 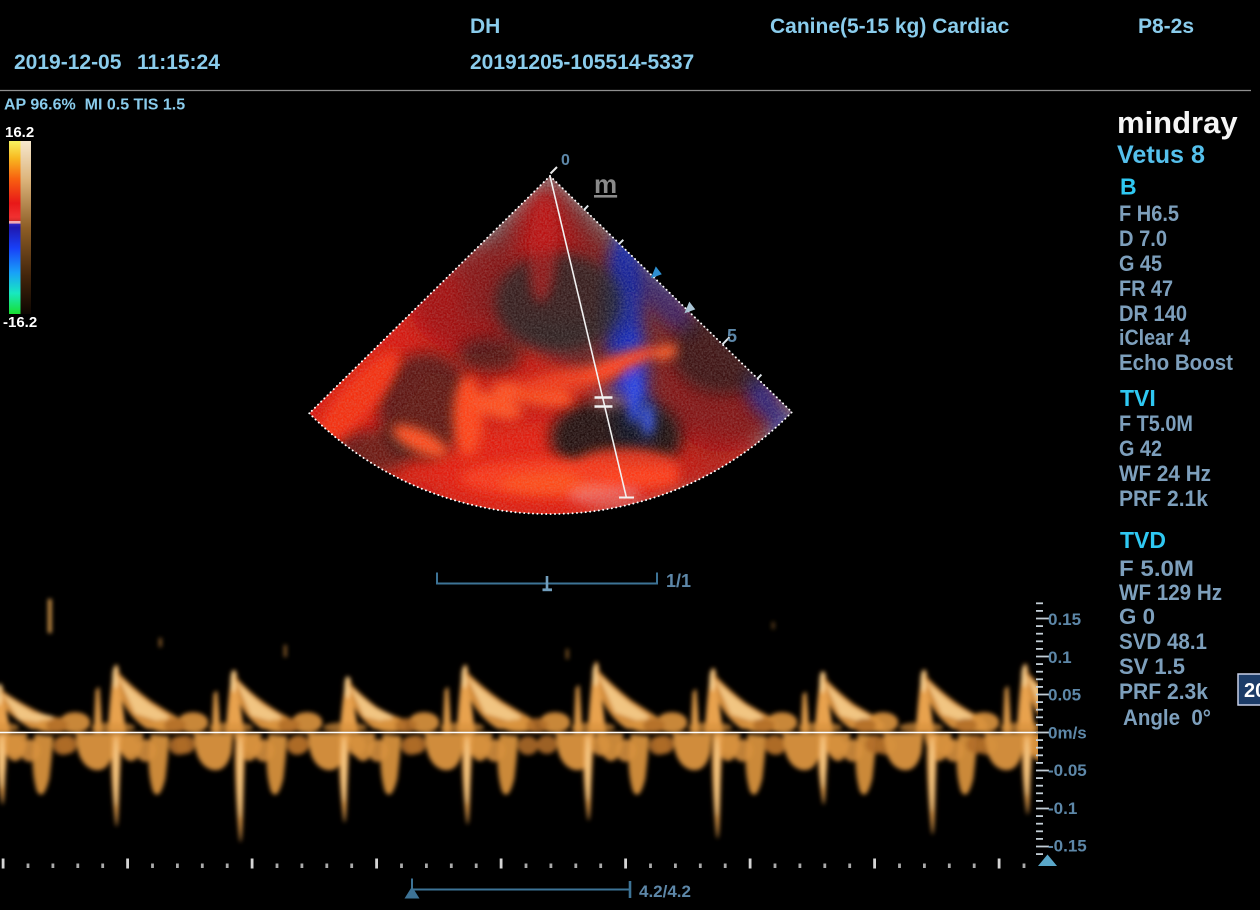 I want to click on svg-text: mindray, so click(x=1177, y=122).